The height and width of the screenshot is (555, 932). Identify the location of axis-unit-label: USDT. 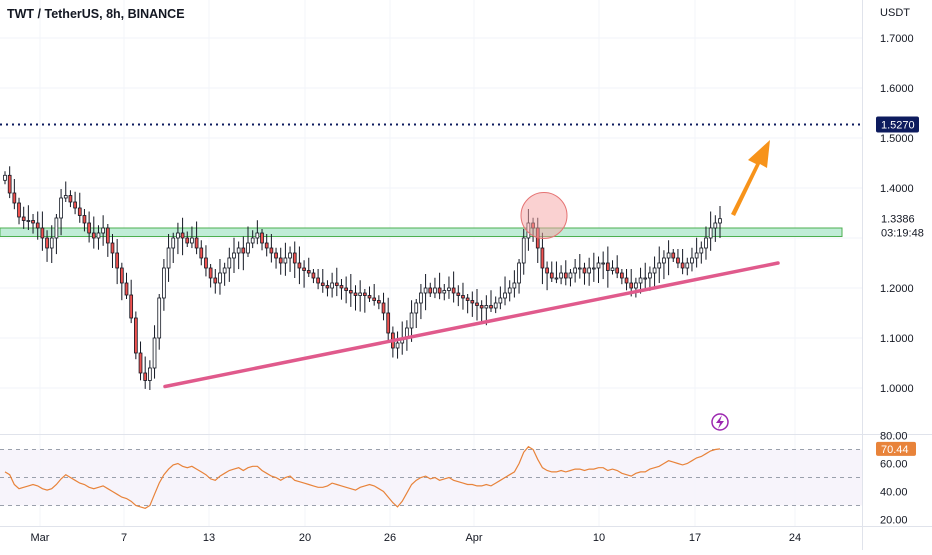
(895, 13).